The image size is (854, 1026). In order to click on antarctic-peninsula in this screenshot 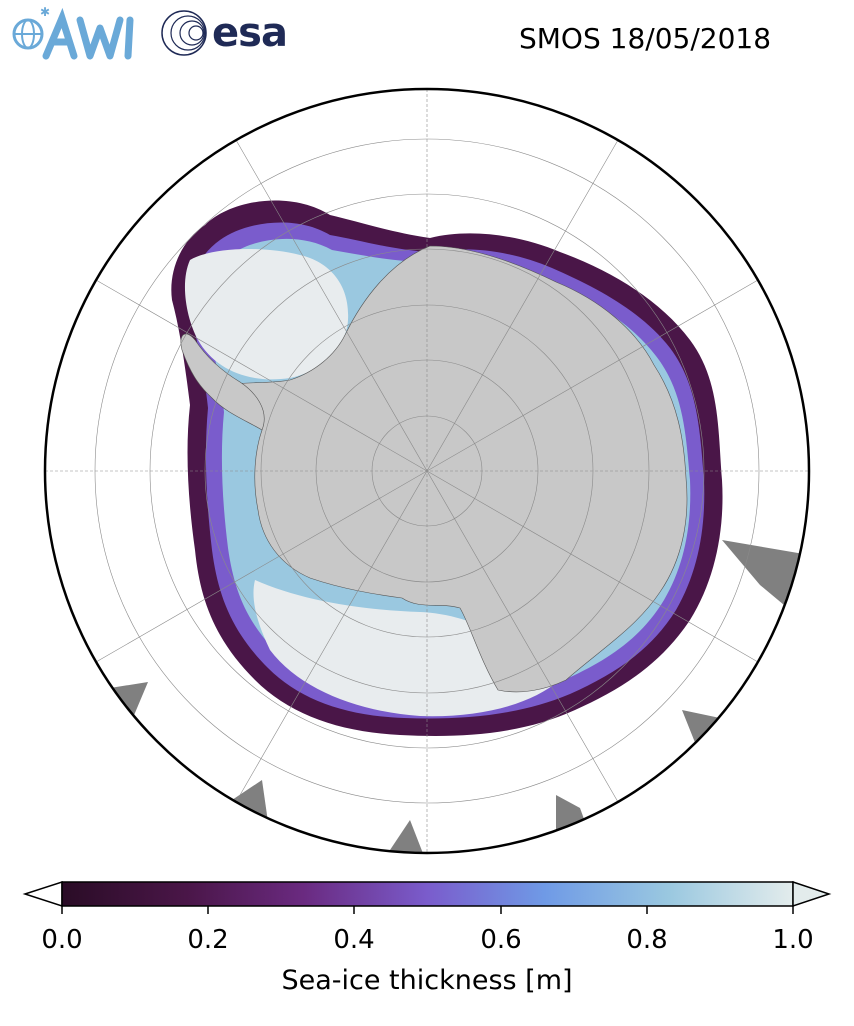, I will do `click(222, 382)`.